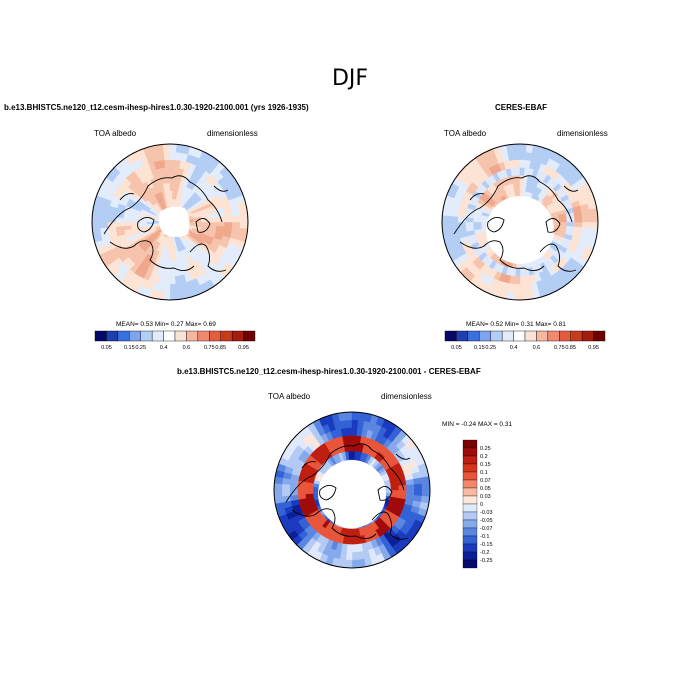 Image resolution: width=700 pixels, height=700 pixels. What do you see at coordinates (486, 513) in the screenshot?
I see `svg-text: -0.03` at bounding box center [486, 513].